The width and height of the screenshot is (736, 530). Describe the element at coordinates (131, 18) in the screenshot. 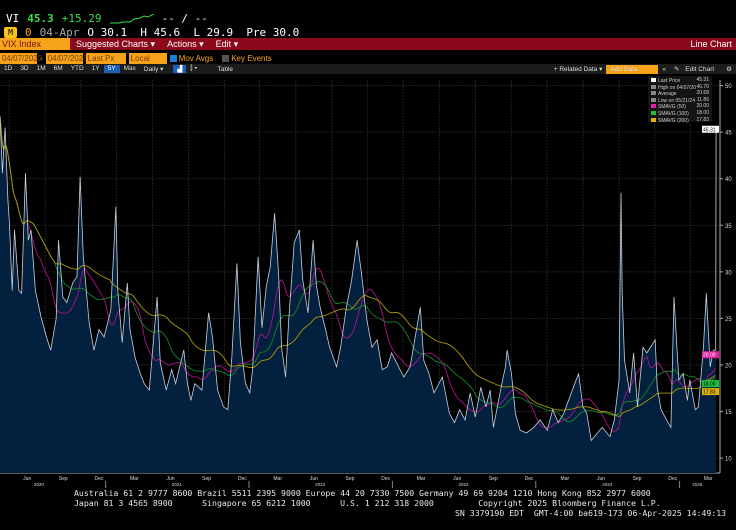

I see `sparkline-icon` at that location.